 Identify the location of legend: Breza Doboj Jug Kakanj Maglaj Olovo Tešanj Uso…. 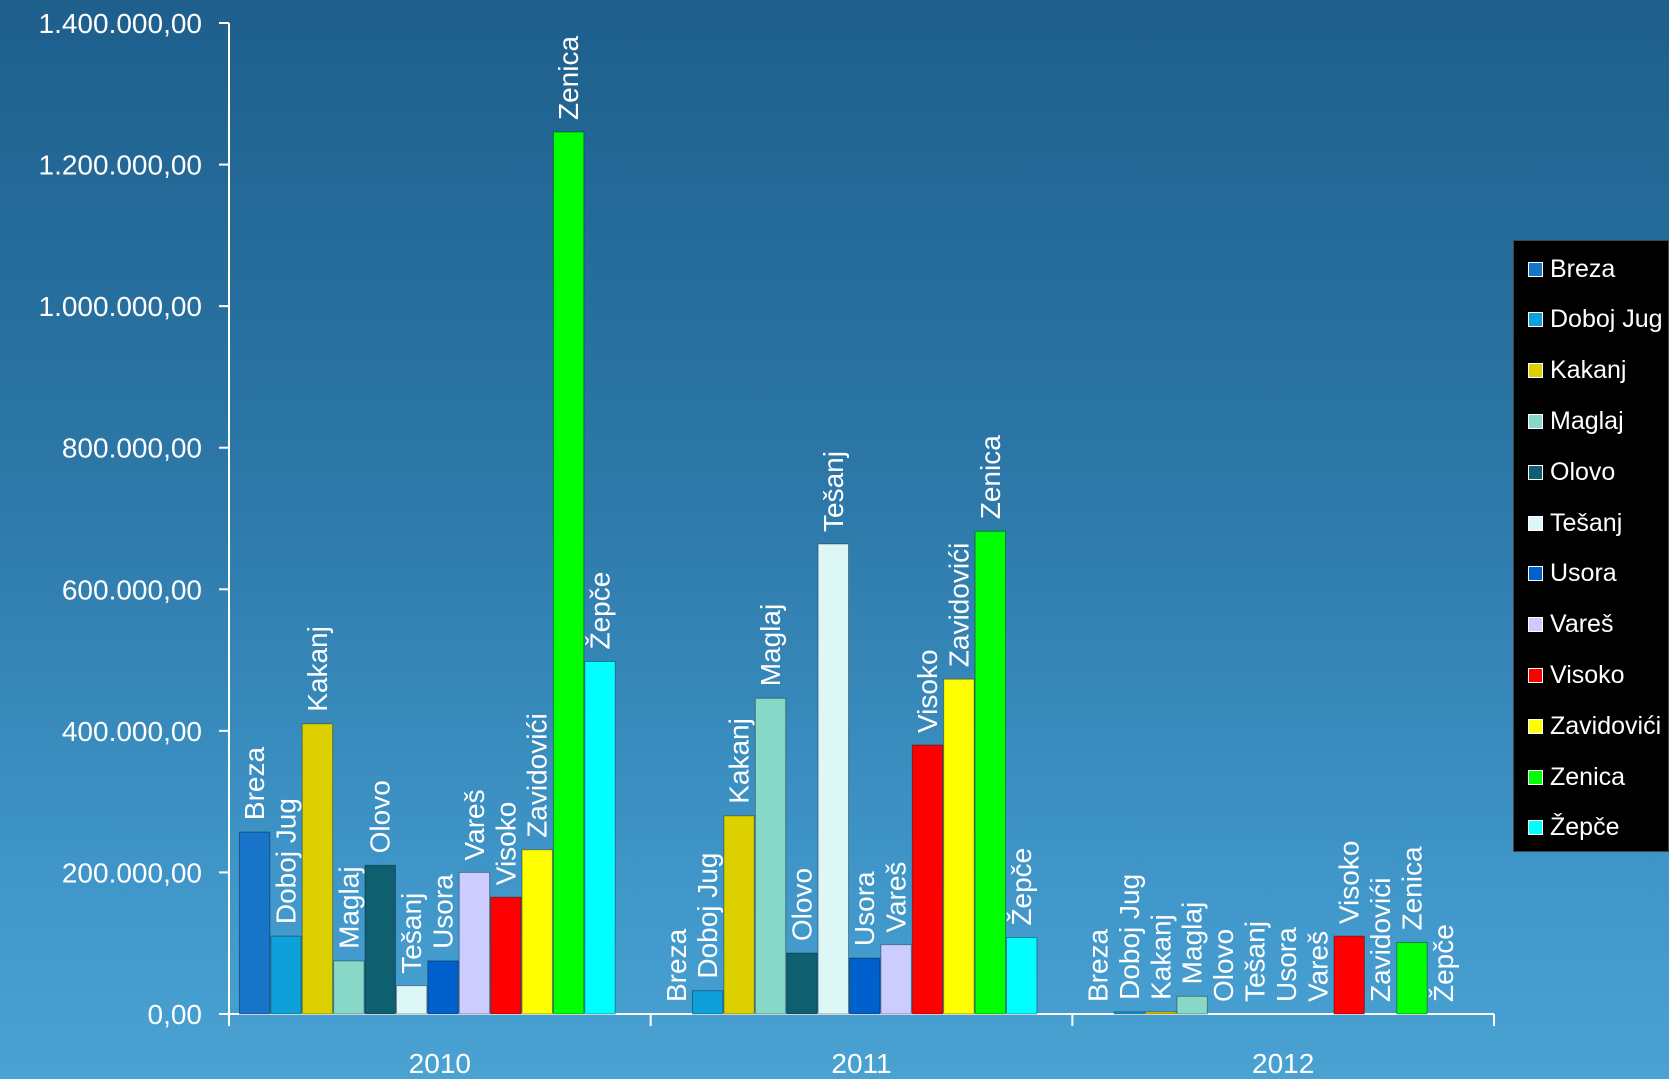
(1591, 546).